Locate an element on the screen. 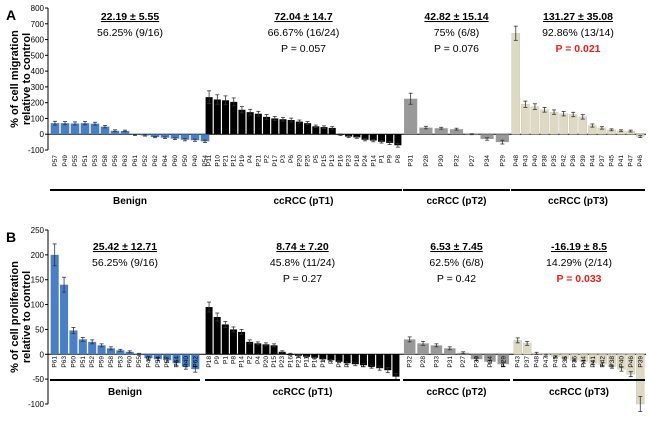 This screenshot has width=650, height=433. category-label: P46 is located at coordinates (631, 362).